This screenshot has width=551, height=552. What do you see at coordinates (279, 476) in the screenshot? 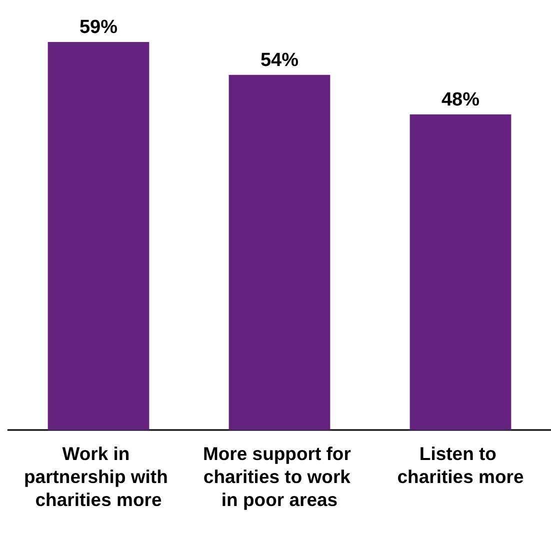
I see `x-tick-label: More support for charities to work in poor areas` at bounding box center [279, 476].